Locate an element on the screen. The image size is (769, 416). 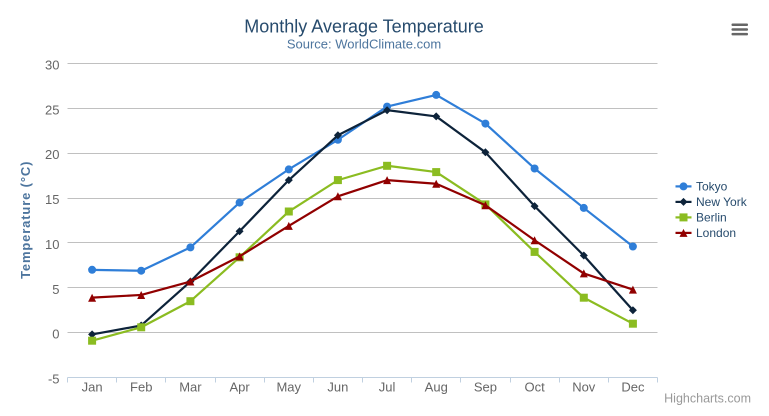
svg-text: Dec is located at coordinates (633, 387).